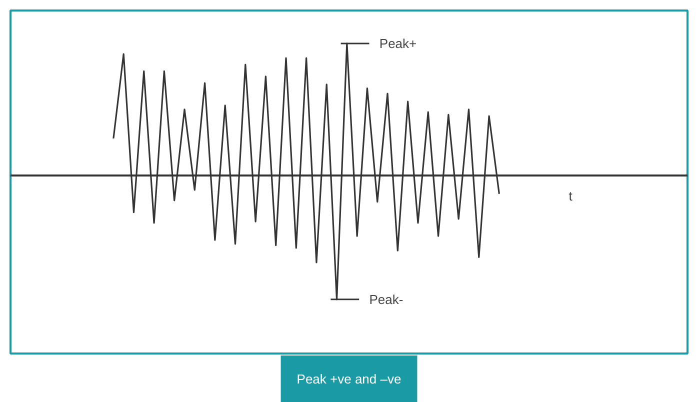 This screenshot has height=402, width=697. I want to click on text: Peak +ve and –ve, so click(349, 379).